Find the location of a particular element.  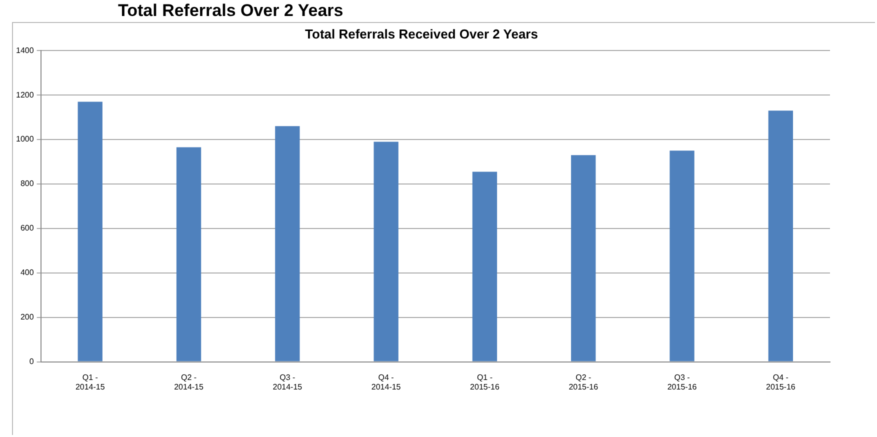

x-tick-label: Q1 - 2014-15 is located at coordinates (90, 382).